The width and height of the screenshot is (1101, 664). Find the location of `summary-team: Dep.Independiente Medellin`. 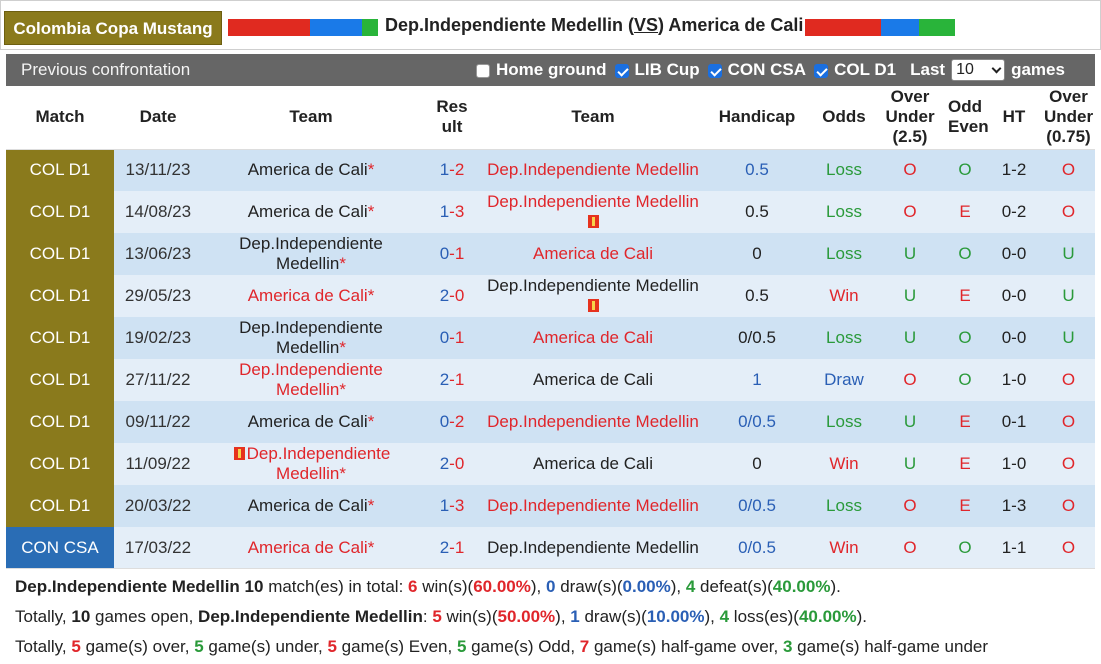

summary-team: Dep.Independiente Medellin is located at coordinates (127, 586).